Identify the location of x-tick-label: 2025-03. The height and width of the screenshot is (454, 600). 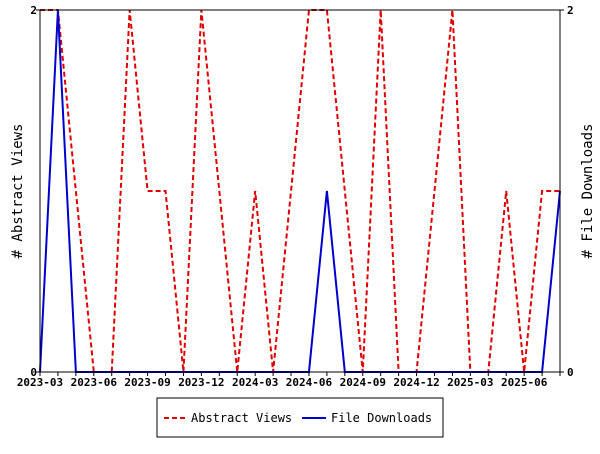
(470, 382).